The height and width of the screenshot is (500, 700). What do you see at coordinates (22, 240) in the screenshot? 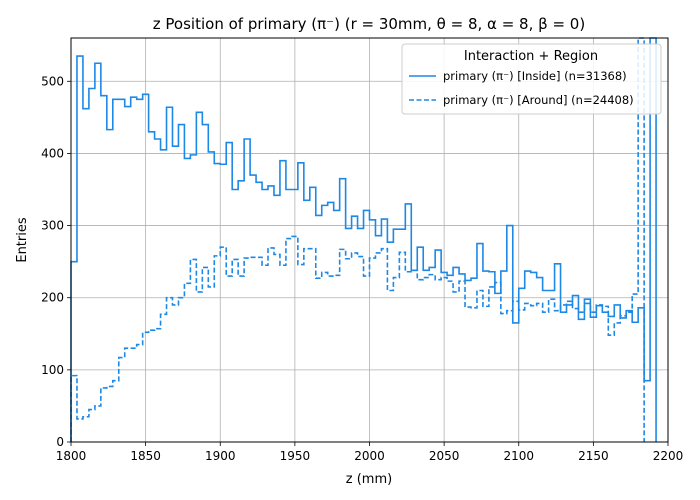
I see `y-axis-label: Entries` at bounding box center [22, 240].